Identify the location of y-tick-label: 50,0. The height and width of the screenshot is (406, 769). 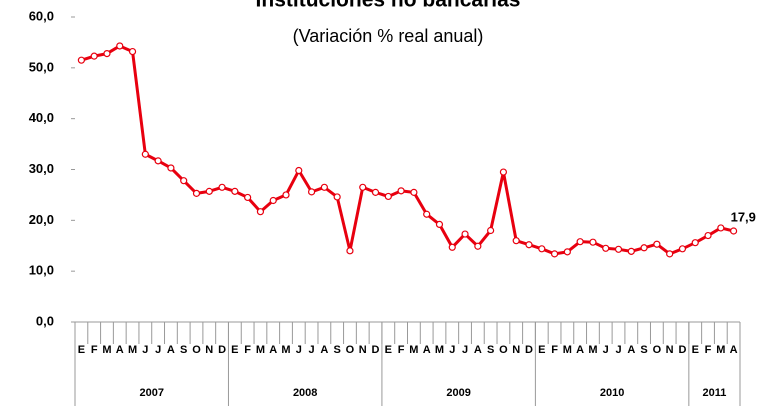
(41, 66).